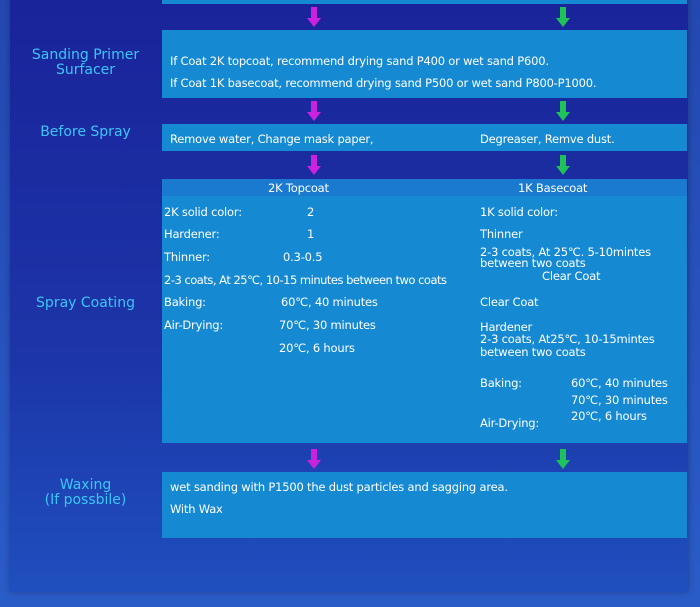 The width and height of the screenshot is (700, 607). What do you see at coordinates (85, 303) in the screenshot?
I see `step-label-spray-coating: Spray Coating` at bounding box center [85, 303].